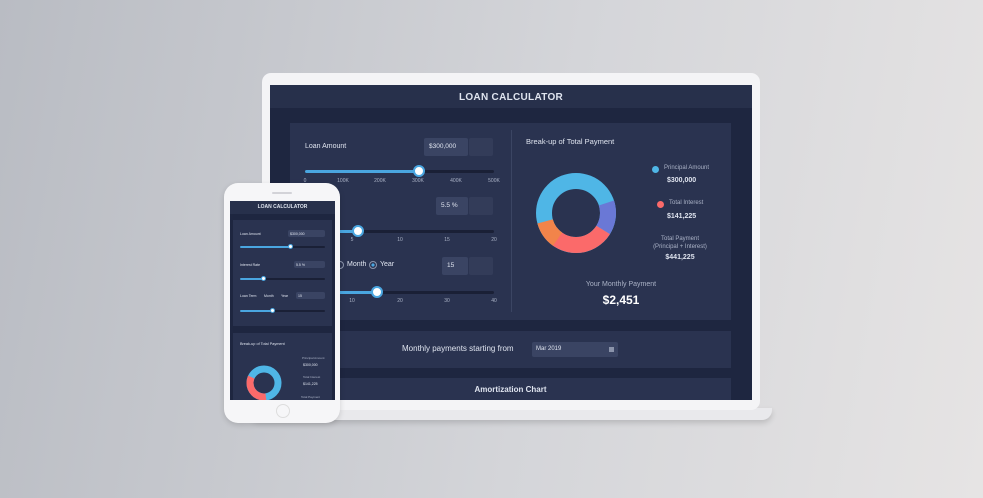  I want to click on slider-tick: 40, so click(494, 301).